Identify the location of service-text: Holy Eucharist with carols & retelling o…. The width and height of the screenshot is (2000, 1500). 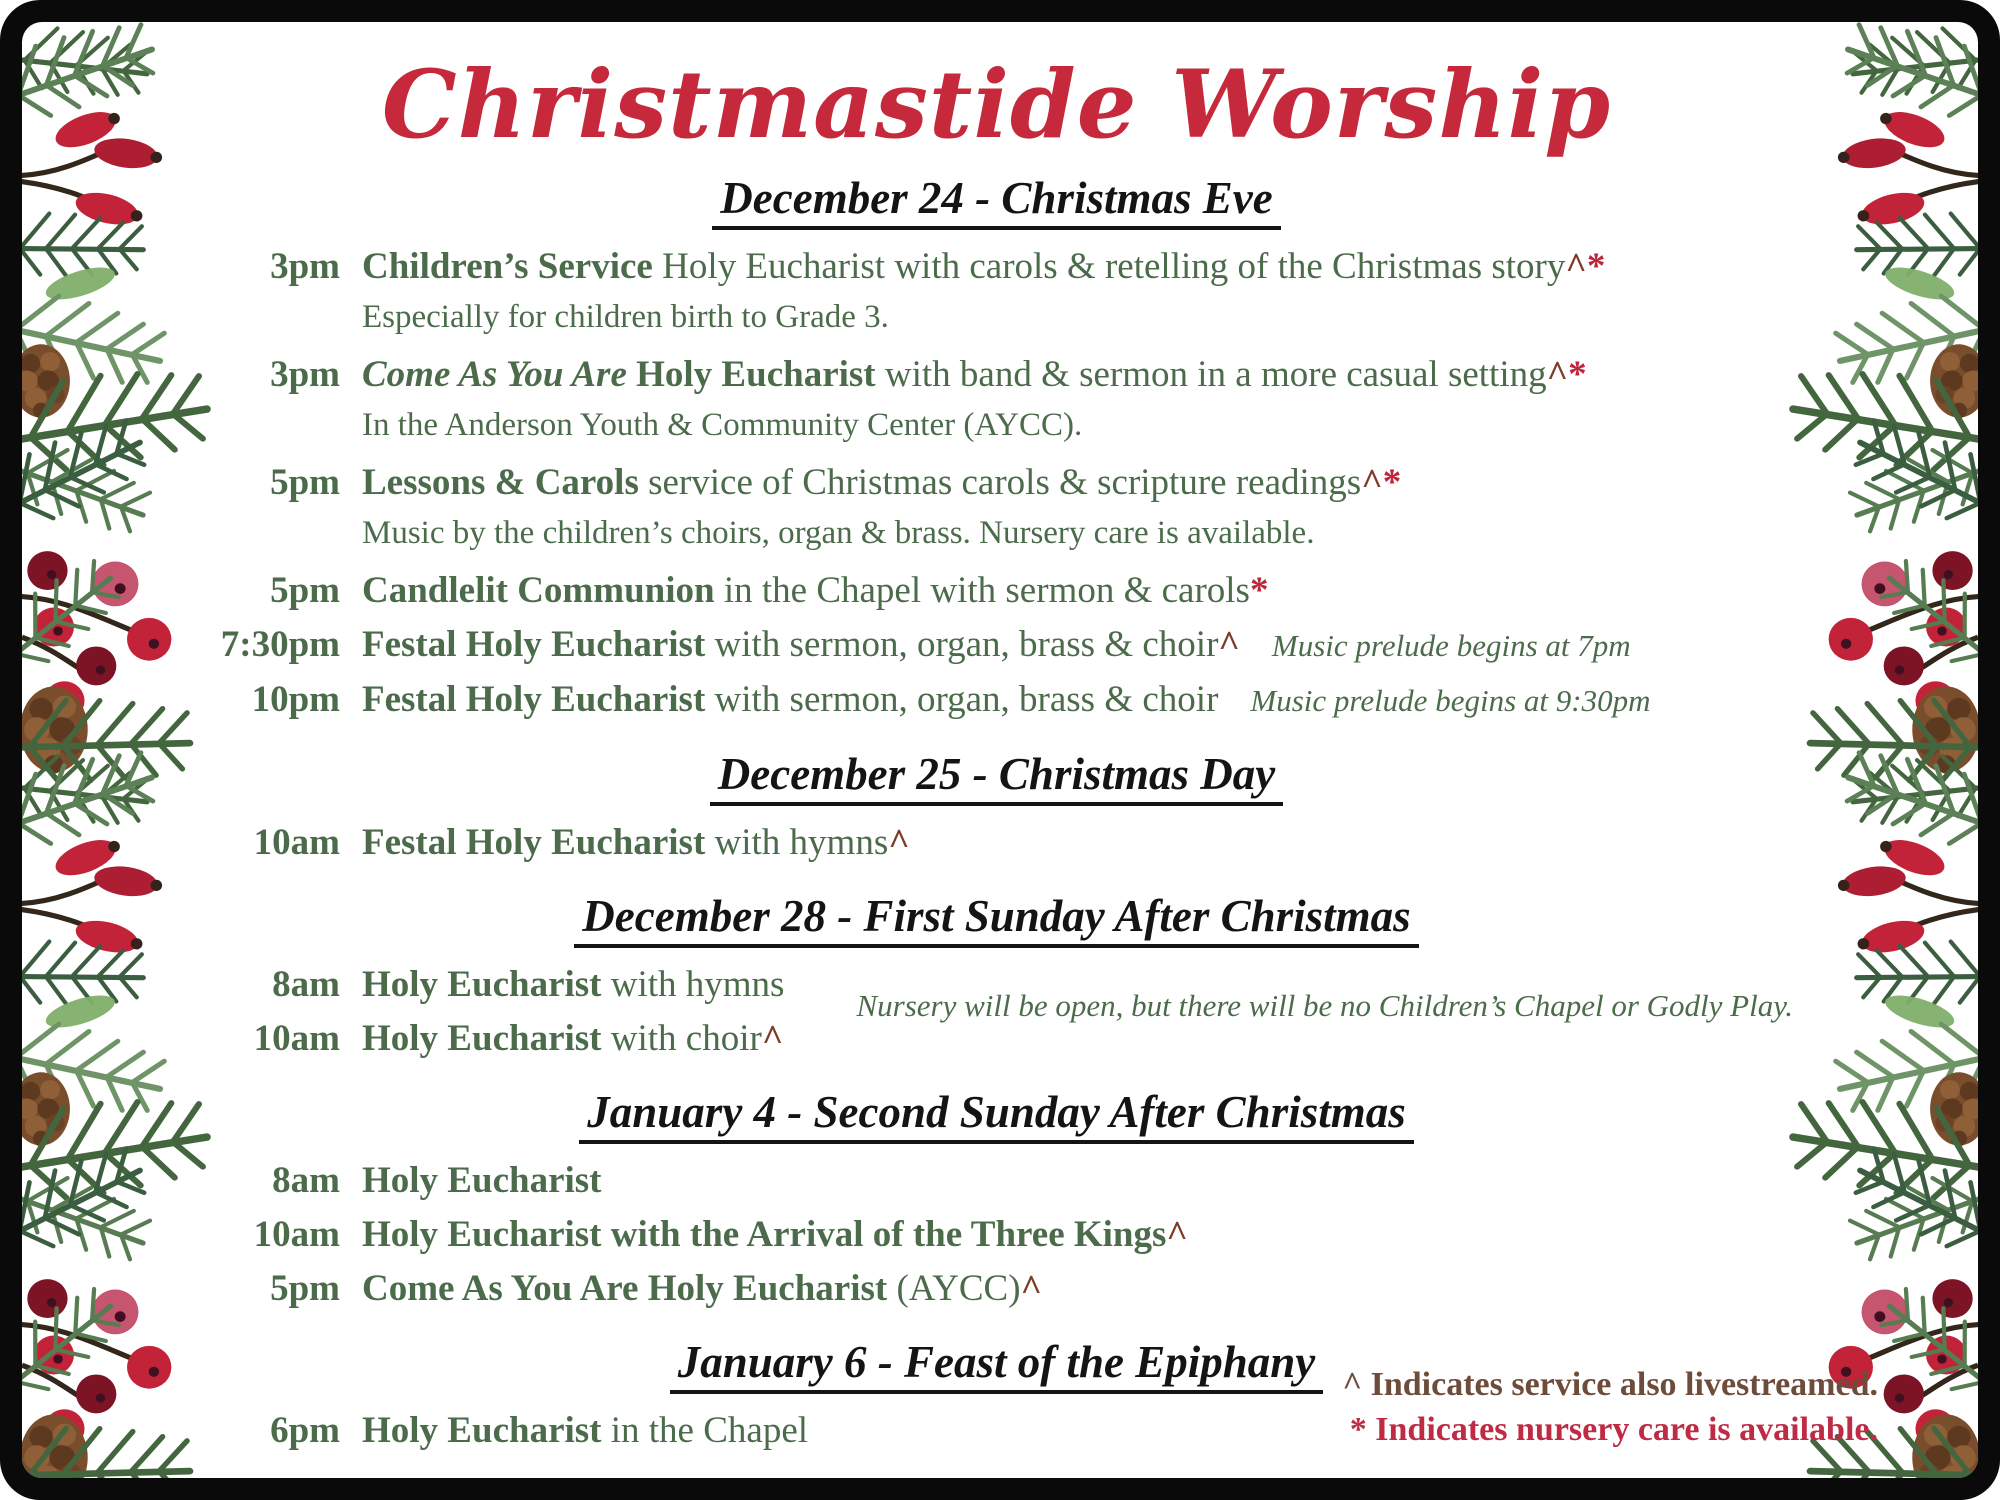
(1114, 266).